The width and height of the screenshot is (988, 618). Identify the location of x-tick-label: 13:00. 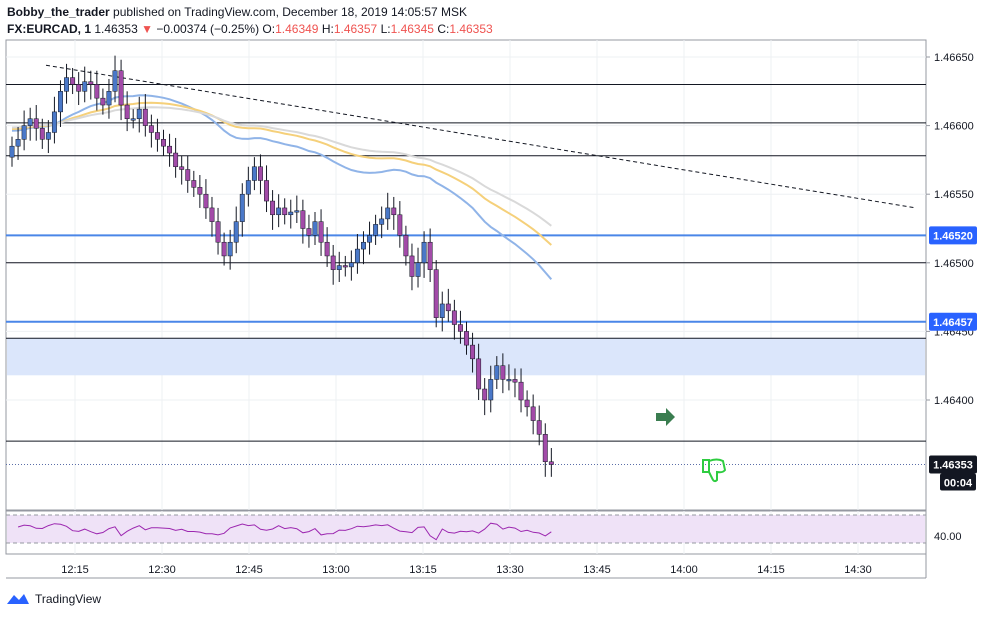
(336, 570).